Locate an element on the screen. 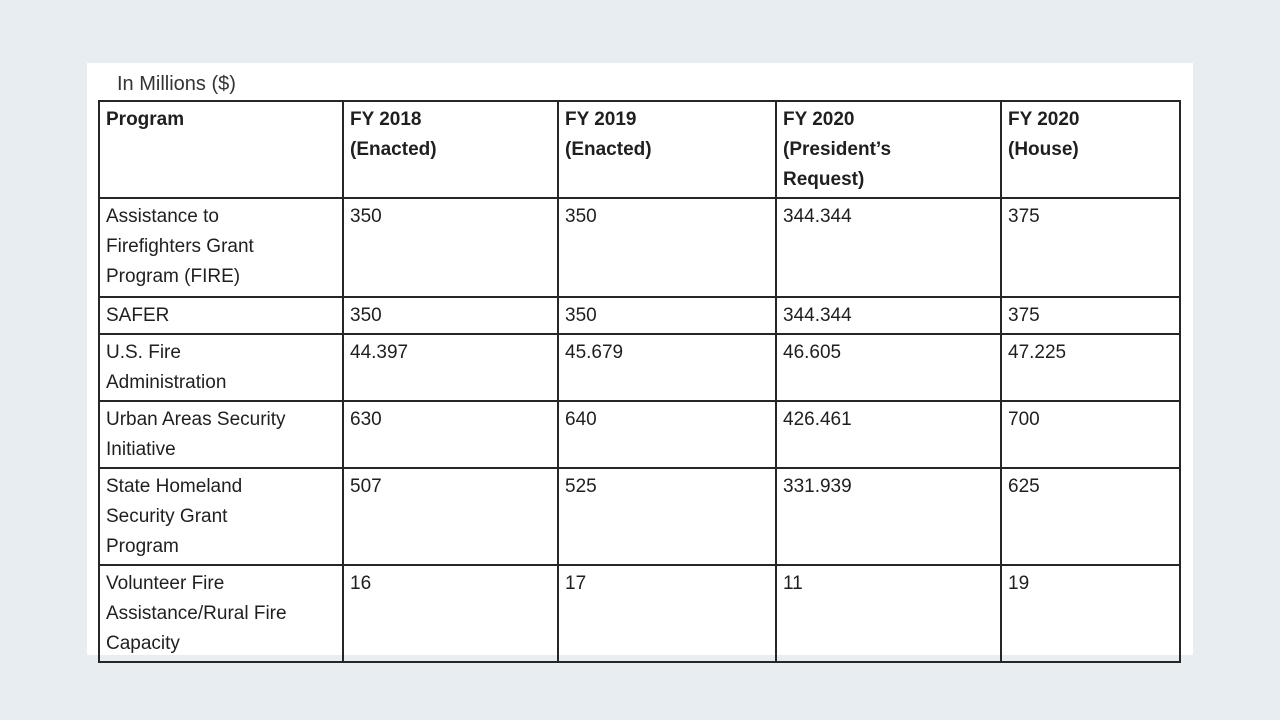  value-cell: 640 is located at coordinates (667, 434).